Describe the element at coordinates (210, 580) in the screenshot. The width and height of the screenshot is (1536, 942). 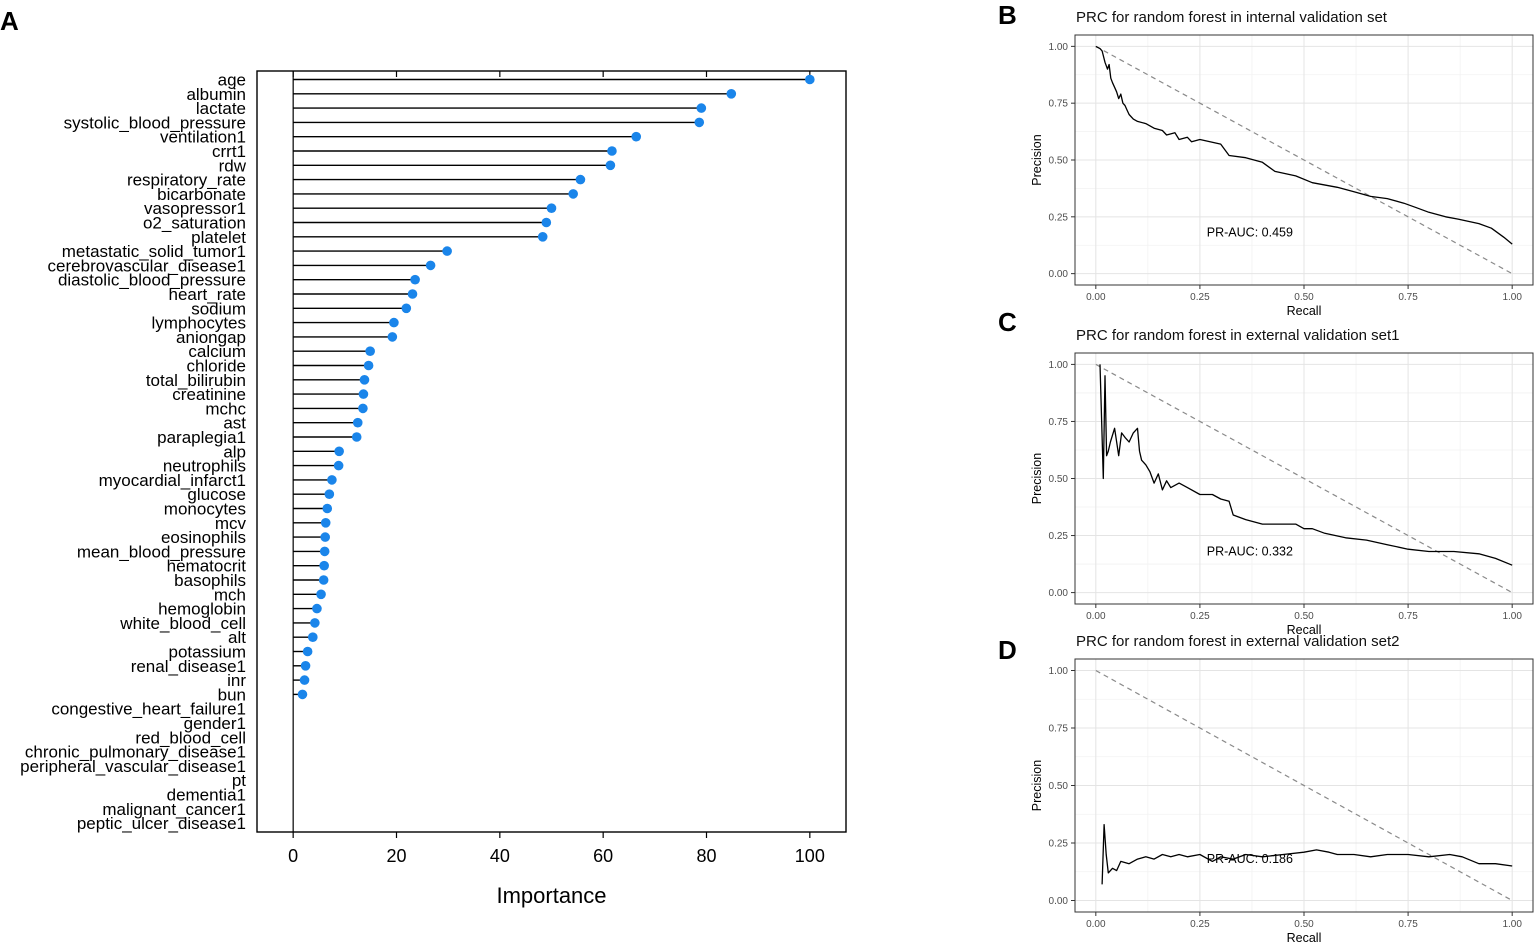
I see `category-label: basophils` at that location.